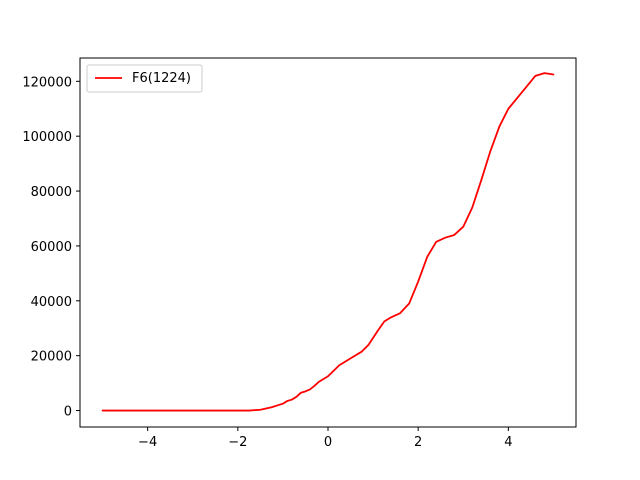  What do you see at coordinates (508, 442) in the screenshot?
I see `x-tick-label: 4` at bounding box center [508, 442].